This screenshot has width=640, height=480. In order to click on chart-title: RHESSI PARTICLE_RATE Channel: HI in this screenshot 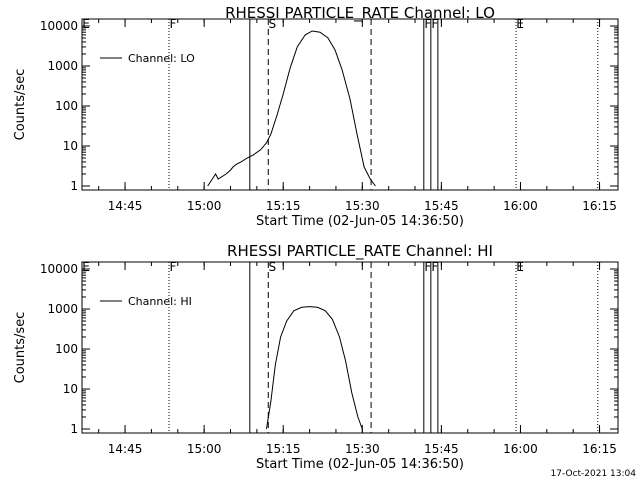, I will do `click(360, 251)`.